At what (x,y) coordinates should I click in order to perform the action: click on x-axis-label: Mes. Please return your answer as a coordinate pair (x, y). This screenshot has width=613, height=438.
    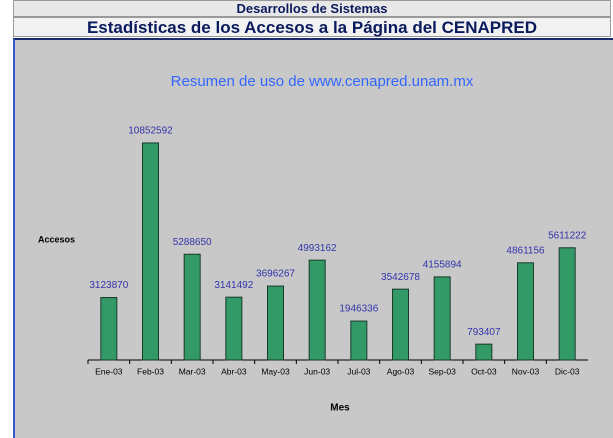
    Looking at the image, I should click on (340, 408).